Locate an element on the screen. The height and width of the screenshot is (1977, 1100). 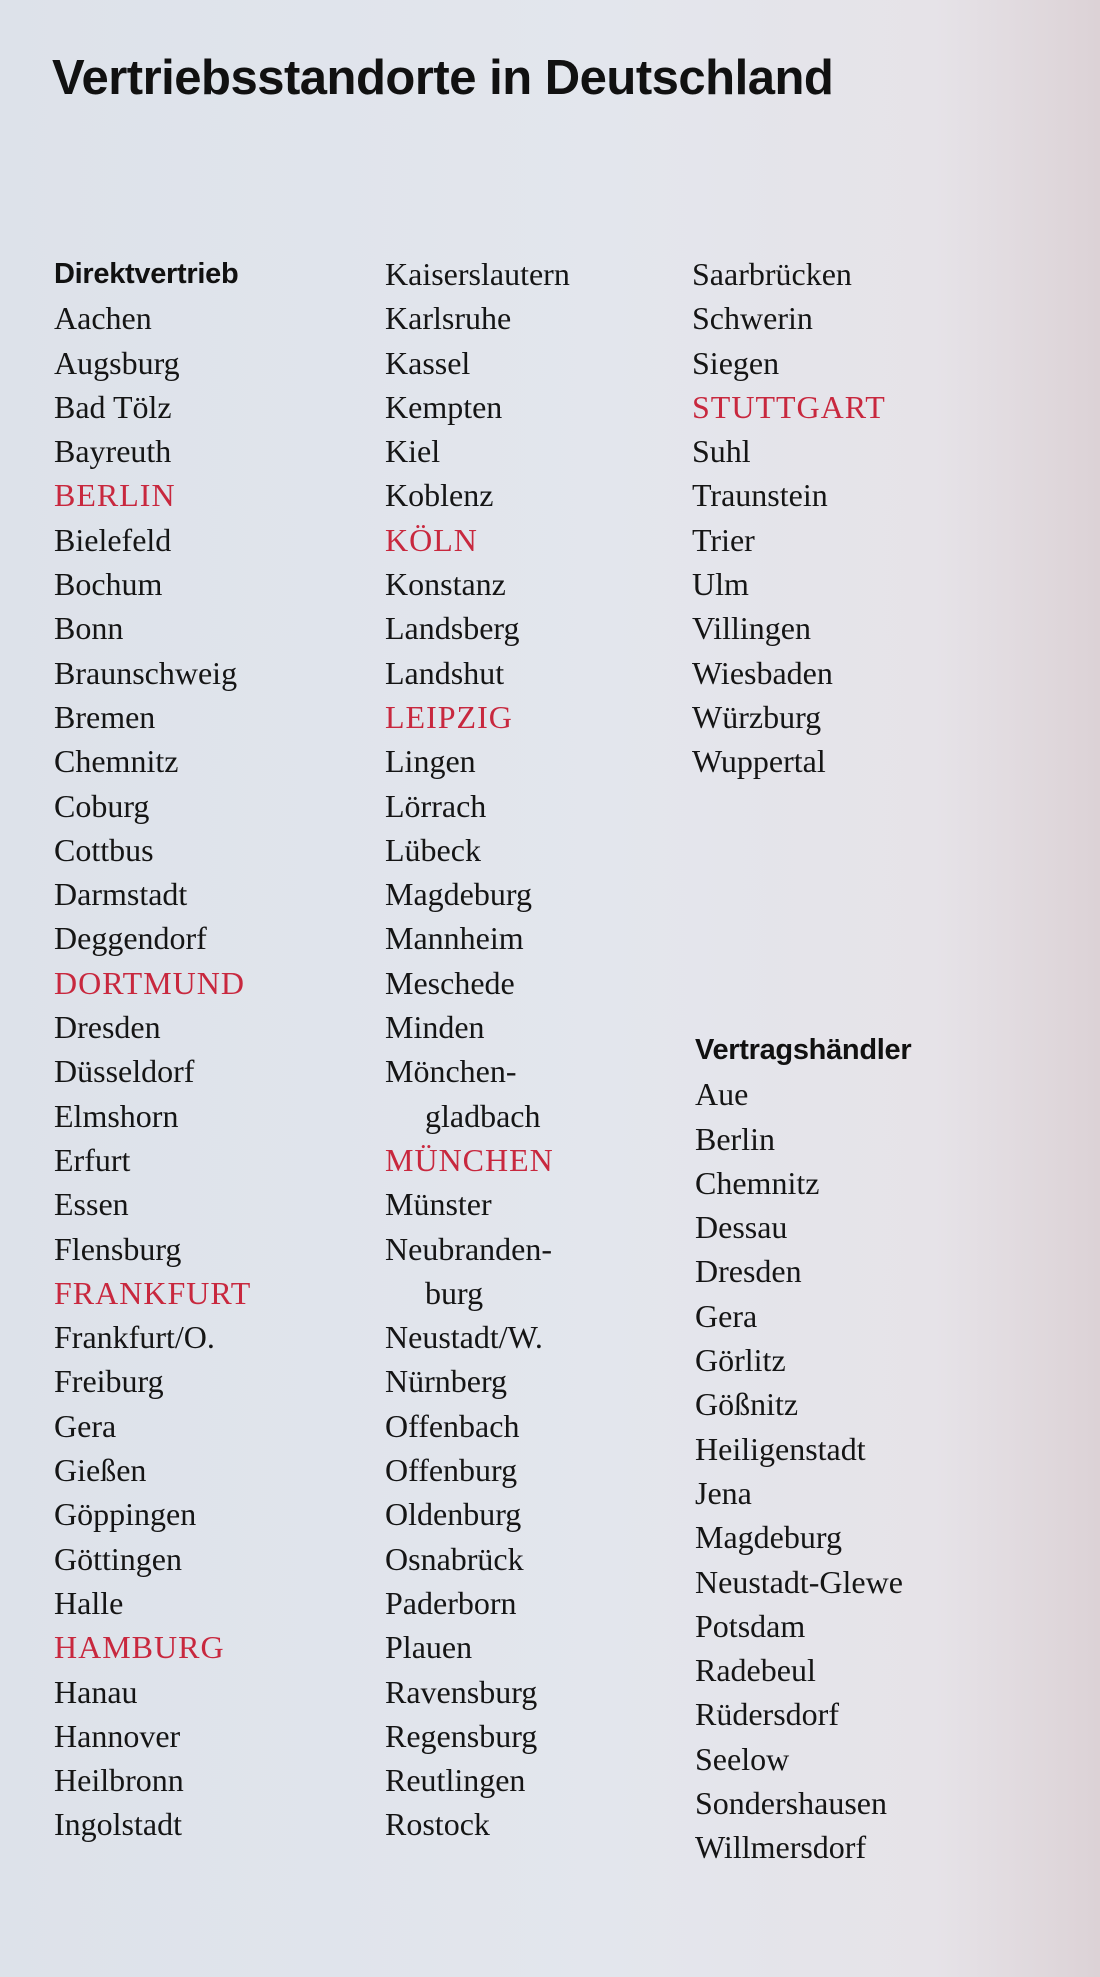
location-item: Heilbronn is located at coordinates (119, 1780).